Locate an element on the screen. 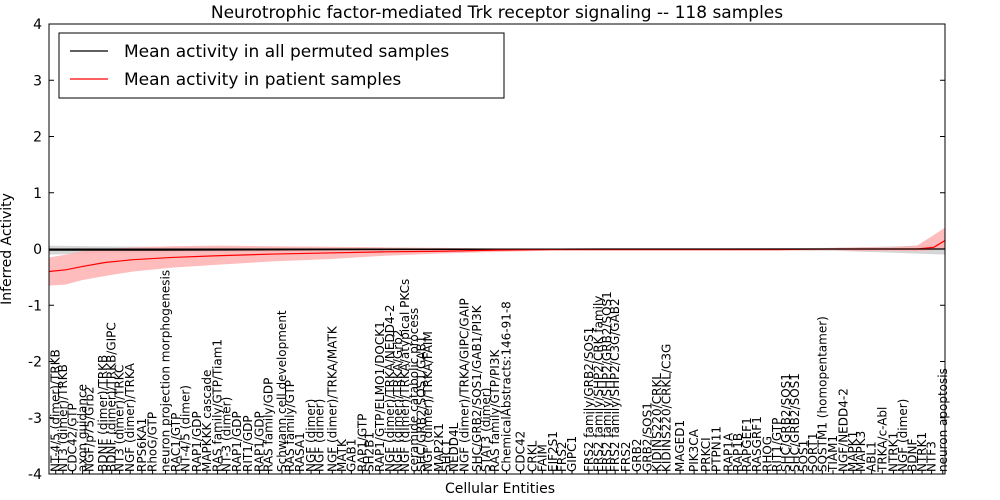 Image resolution: width=1000 pixels, height=500 pixels. entity-label: KIDINS220/CRKL/C3G is located at coordinates (667, 408).